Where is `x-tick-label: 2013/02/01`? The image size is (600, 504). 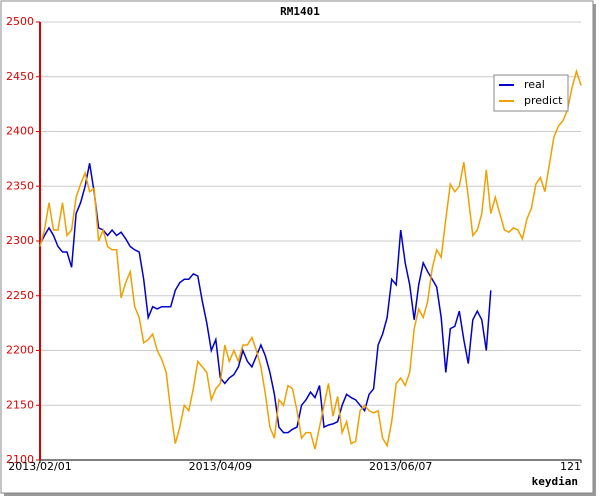 x-tick-label: 2013/02/01 is located at coordinates (39, 466).